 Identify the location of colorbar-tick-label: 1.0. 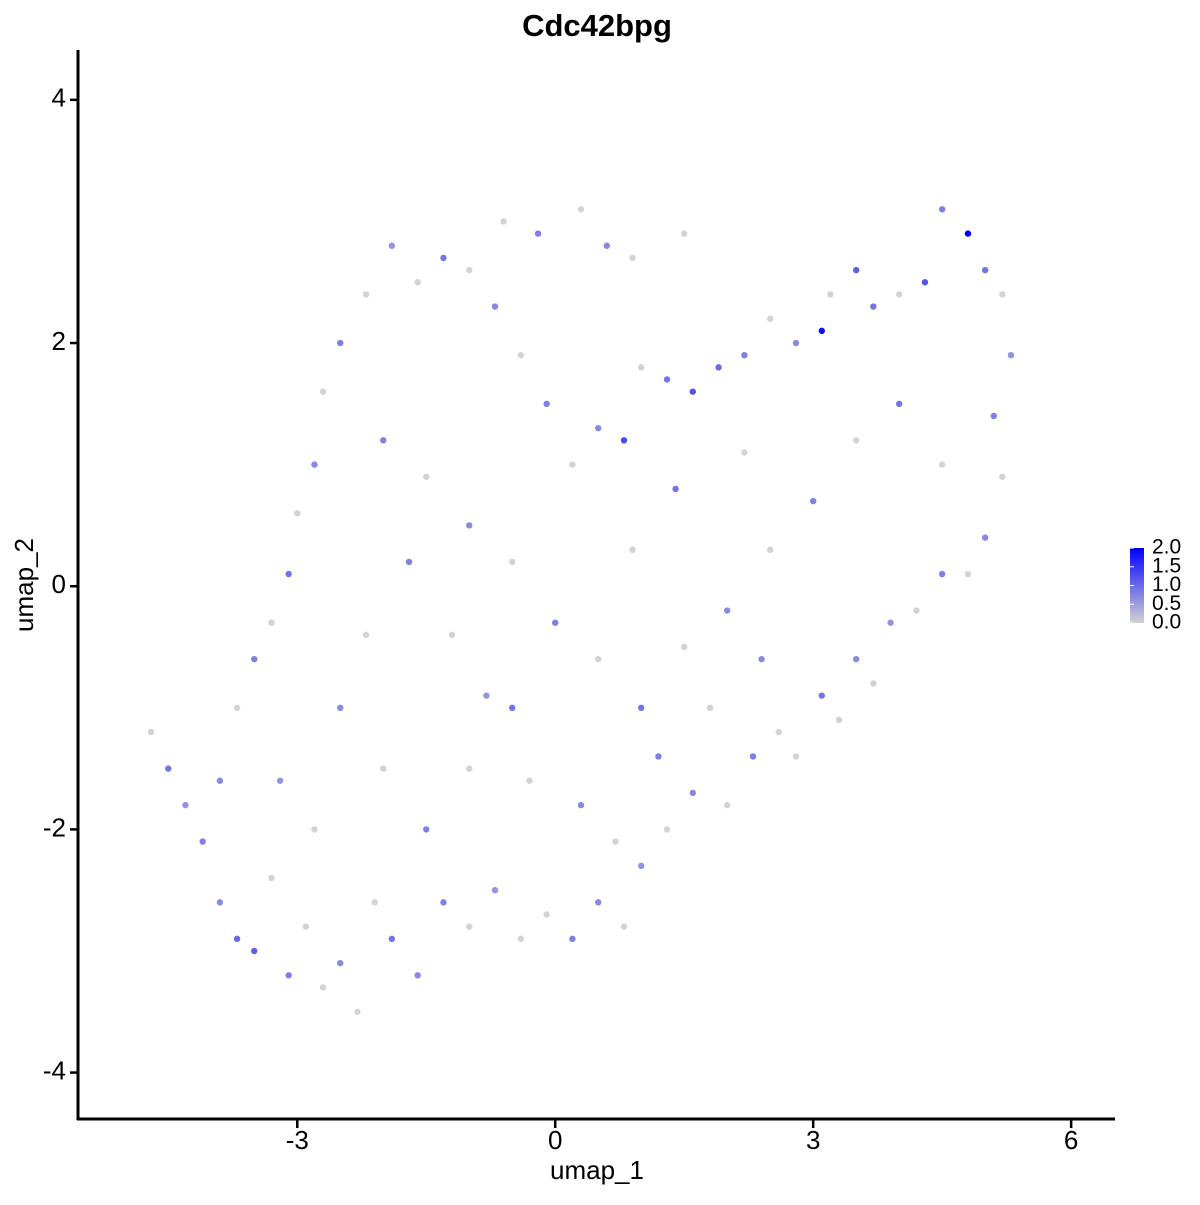
(1166, 584).